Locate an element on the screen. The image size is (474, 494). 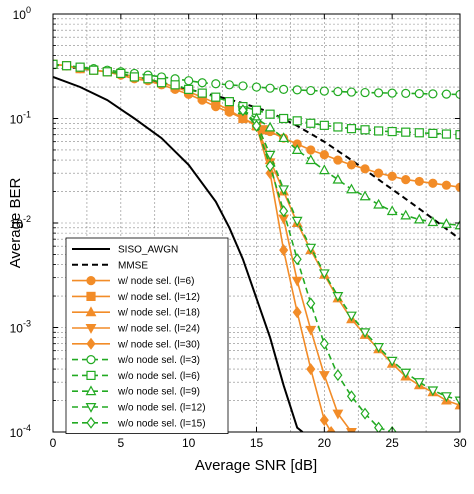
x-tick-label: 30 is located at coordinates (460, 443).